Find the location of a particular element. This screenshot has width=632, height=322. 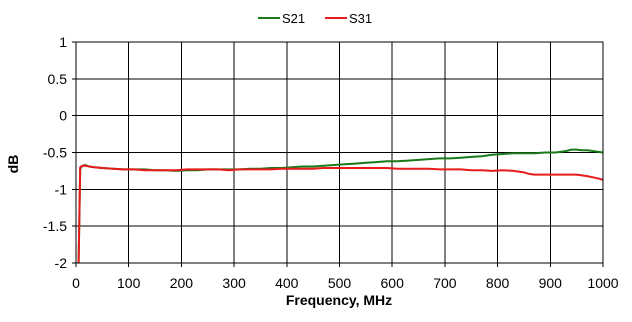

x-tick-label: 1000 is located at coordinates (602, 283).